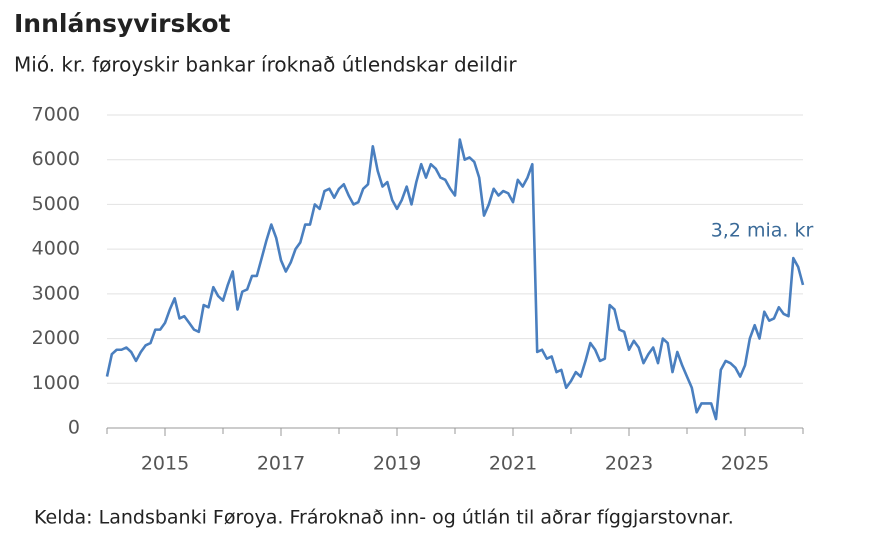  What do you see at coordinates (165, 464) in the screenshot?
I see `x-tick-label: 2015` at bounding box center [165, 464].